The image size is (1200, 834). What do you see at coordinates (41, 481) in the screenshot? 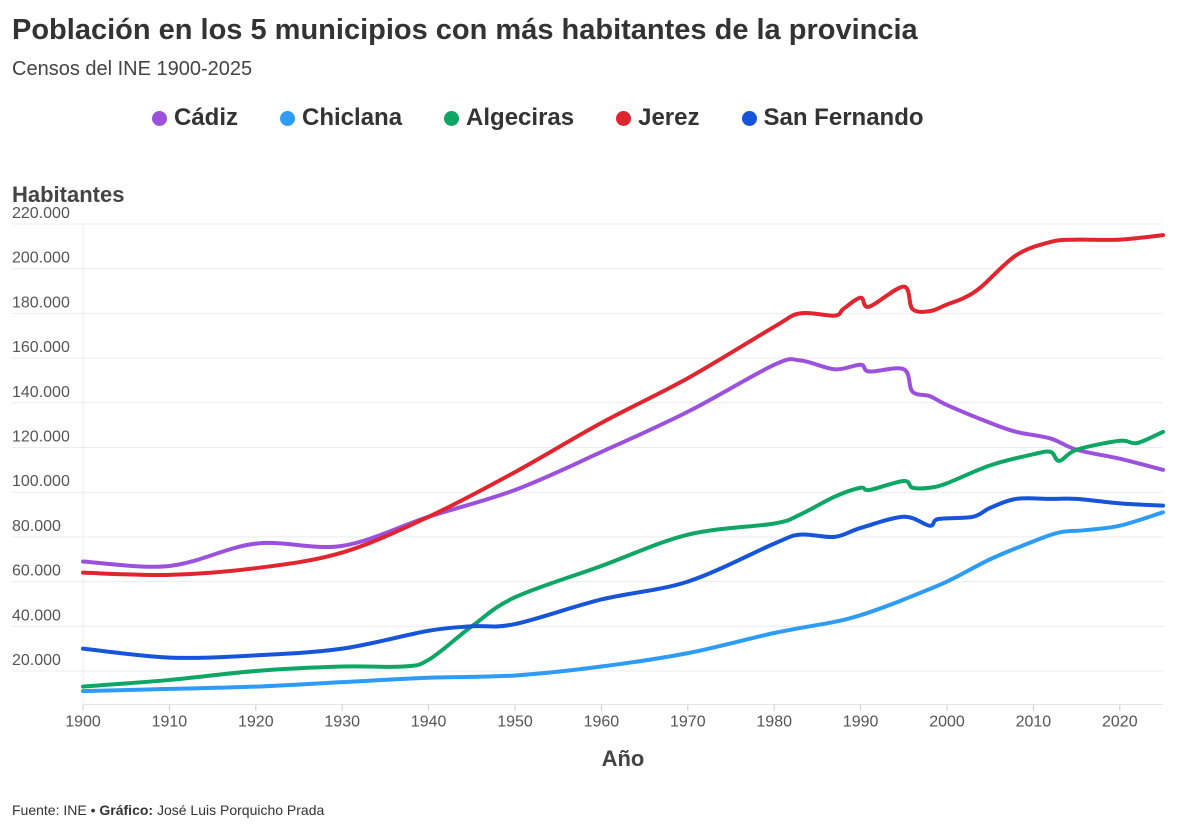
I see `y-tick-label: 100.000` at bounding box center [41, 481].